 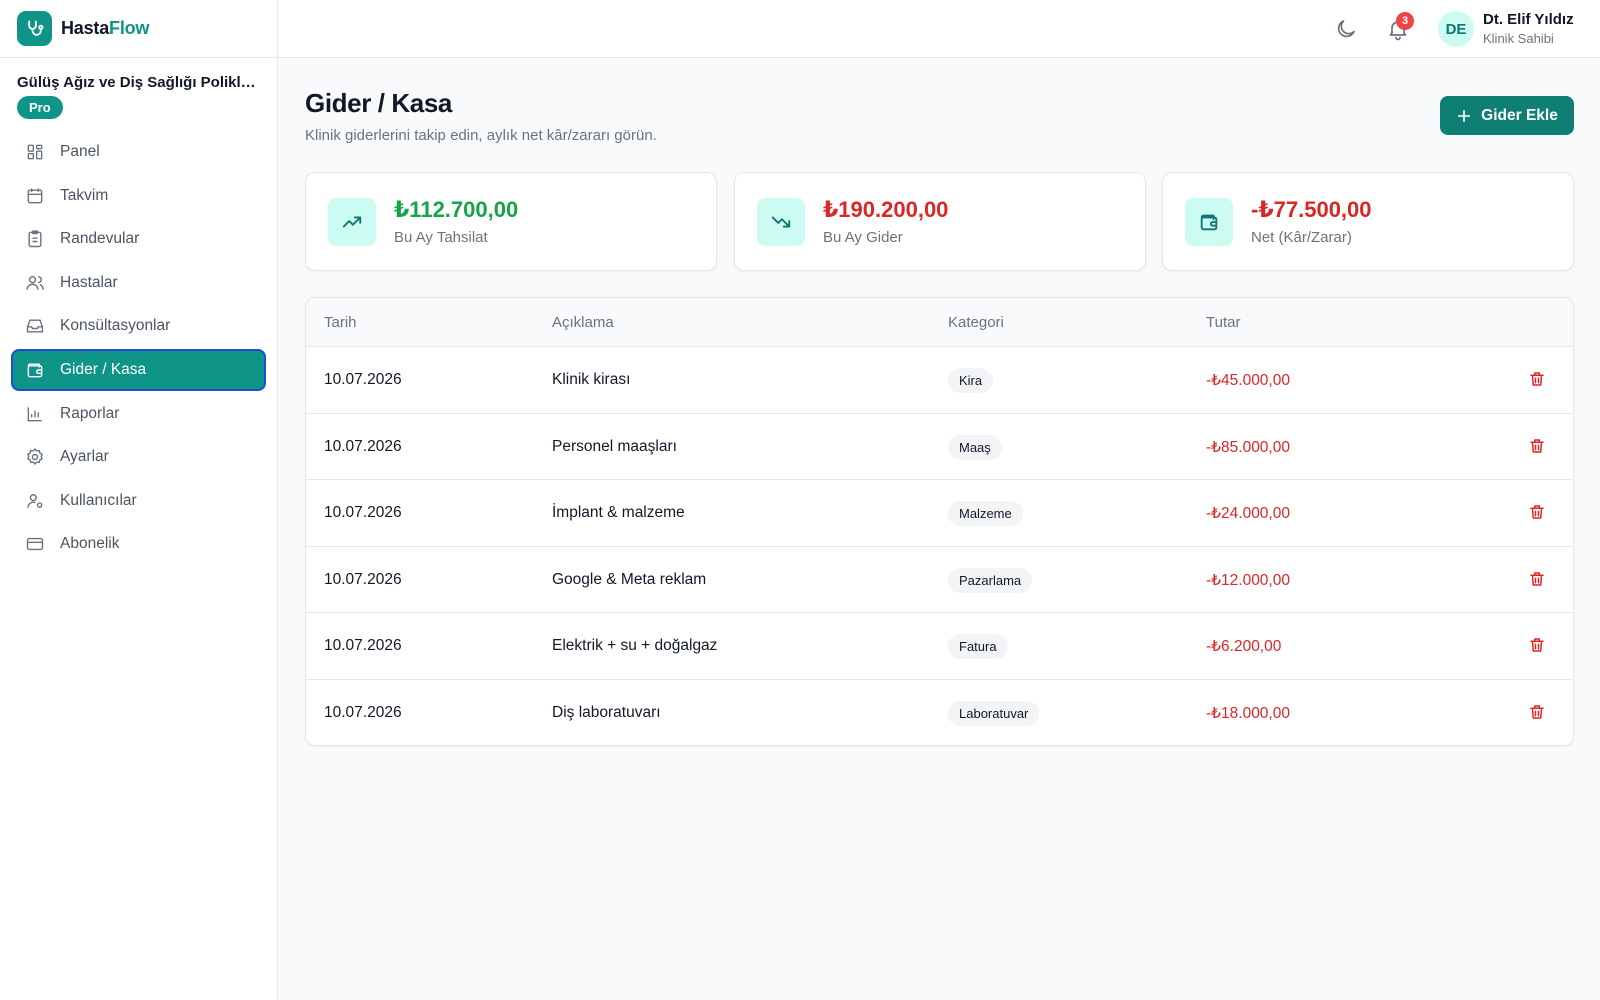 I want to click on sidebar-item-label: Kullanıcılar, so click(x=98, y=500).